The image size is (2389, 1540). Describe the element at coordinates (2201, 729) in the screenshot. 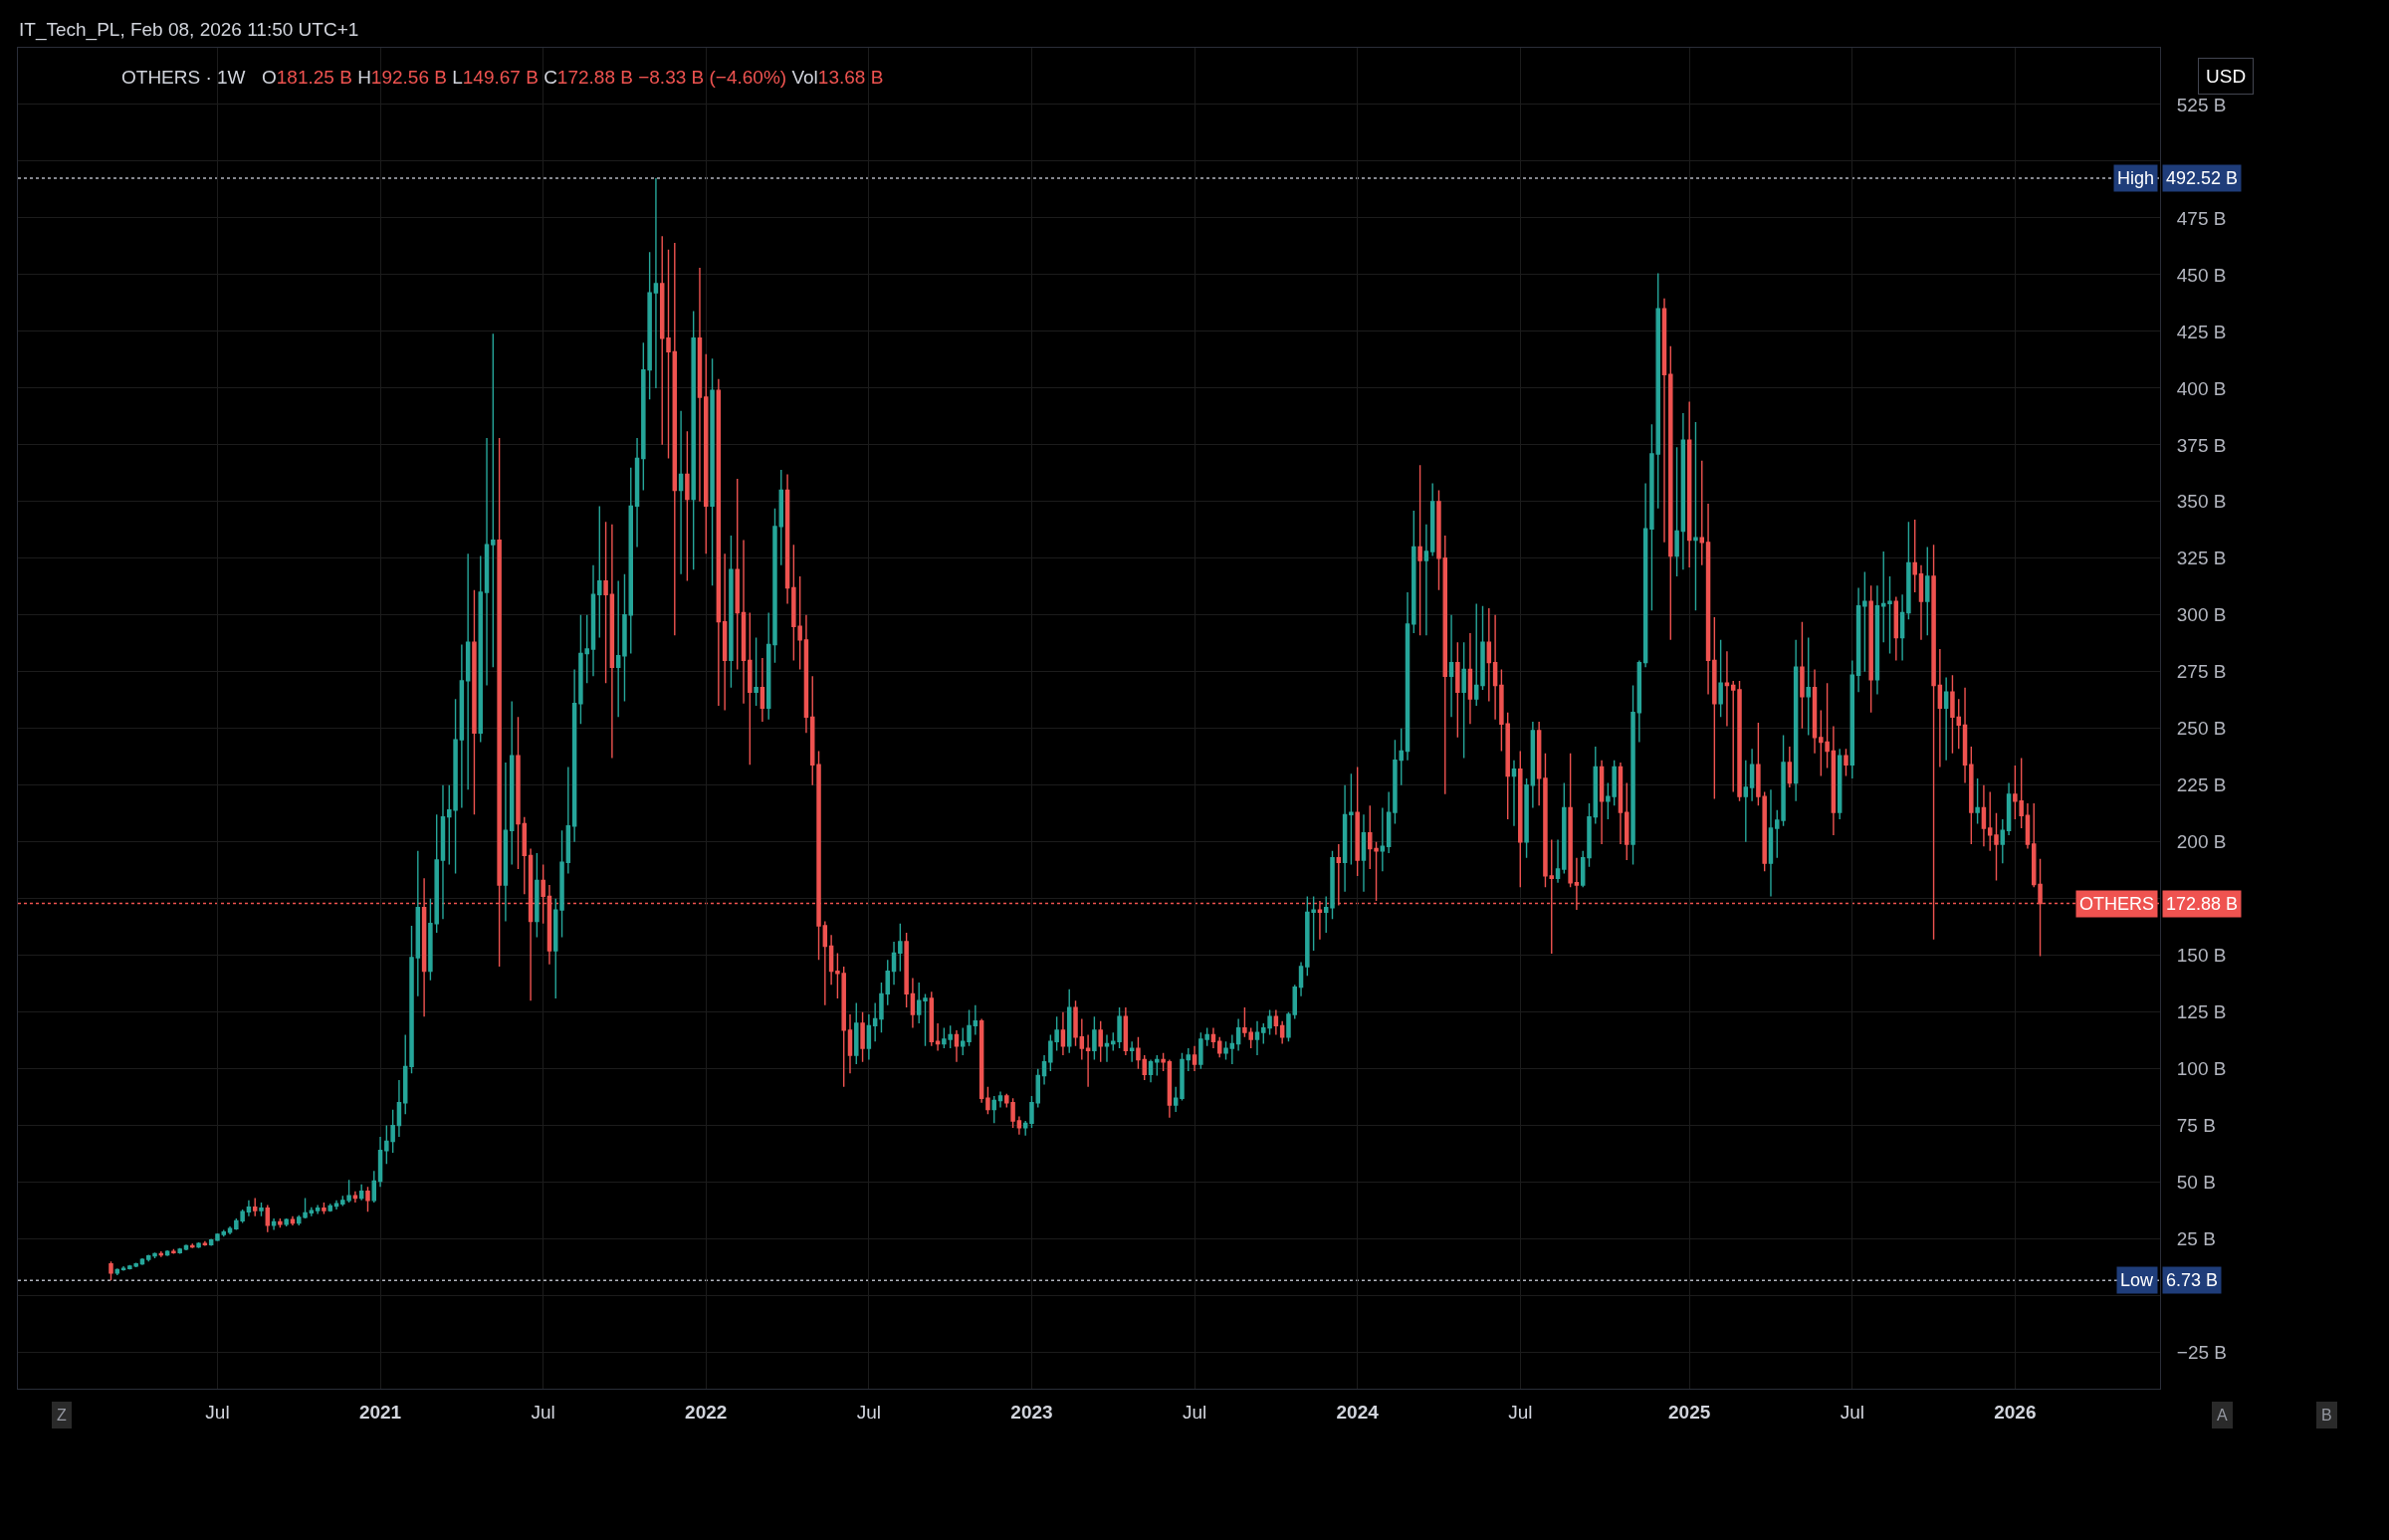

I see `y-tick-label: 250 B` at that location.